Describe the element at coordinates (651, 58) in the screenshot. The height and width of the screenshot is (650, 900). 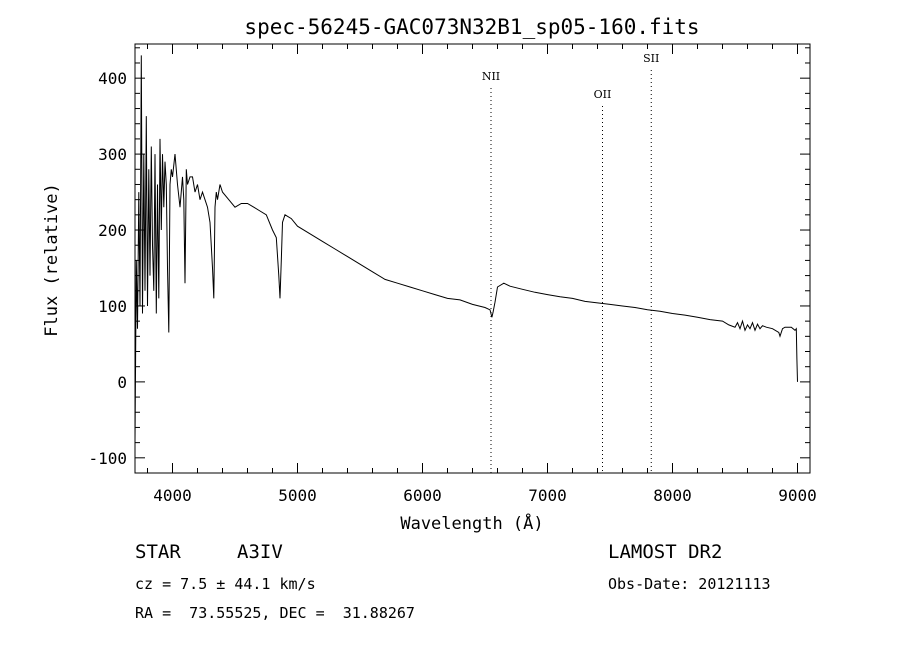
I see `line-marker-label: SII` at that location.